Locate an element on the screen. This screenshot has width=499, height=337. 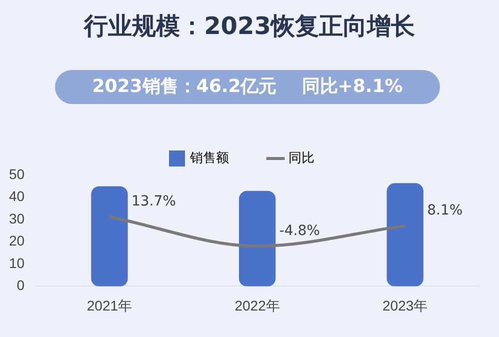
data-label: -4.8% is located at coordinates (299, 230).